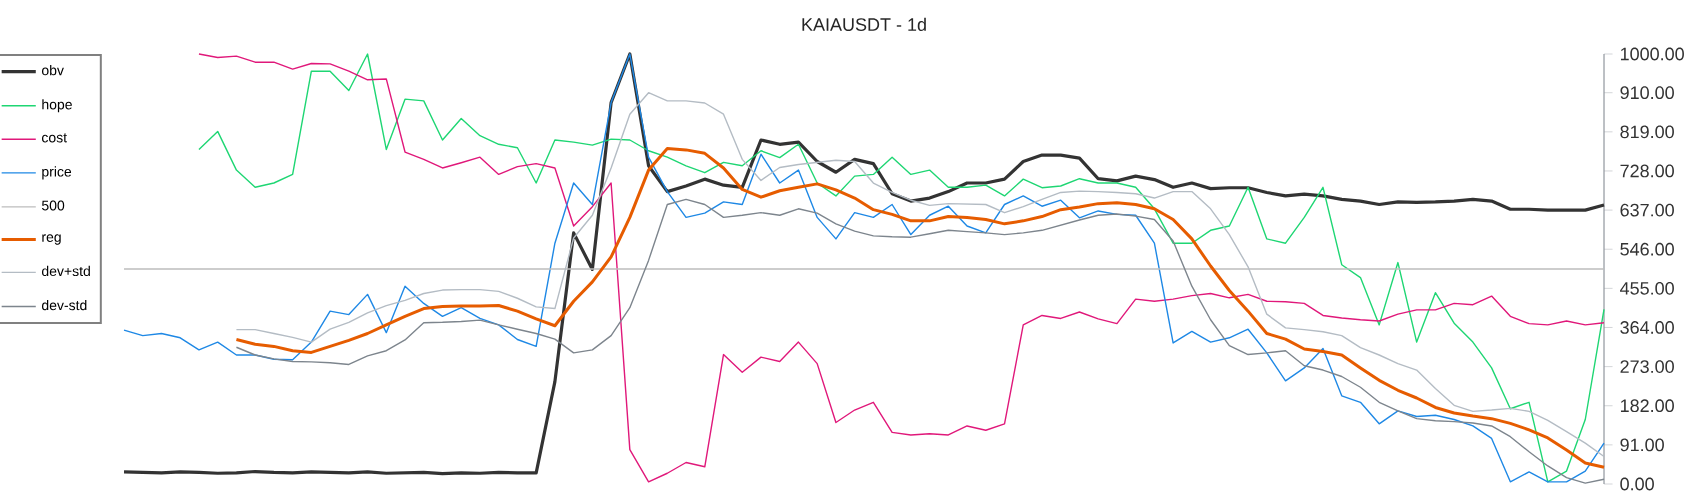  Describe the element at coordinates (51, 239) in the screenshot. I see `legend-label: reg` at that location.